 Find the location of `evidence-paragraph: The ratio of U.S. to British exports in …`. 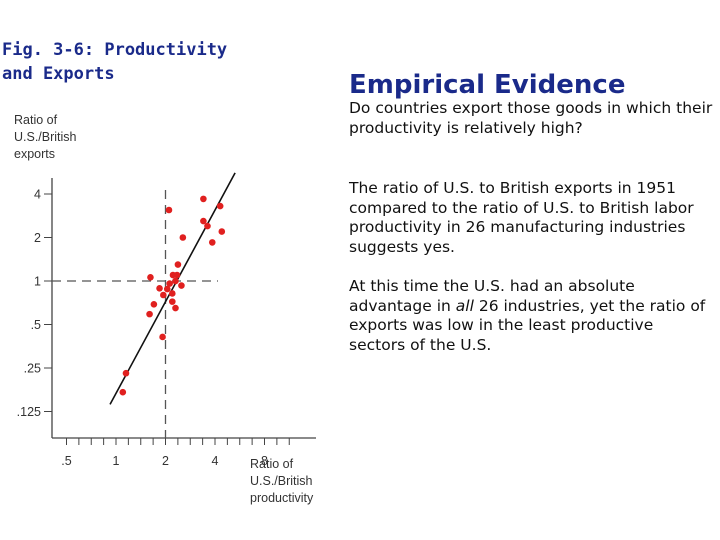

evidence-paragraph: The ratio of U.S. to British exports in … is located at coordinates (521, 217).